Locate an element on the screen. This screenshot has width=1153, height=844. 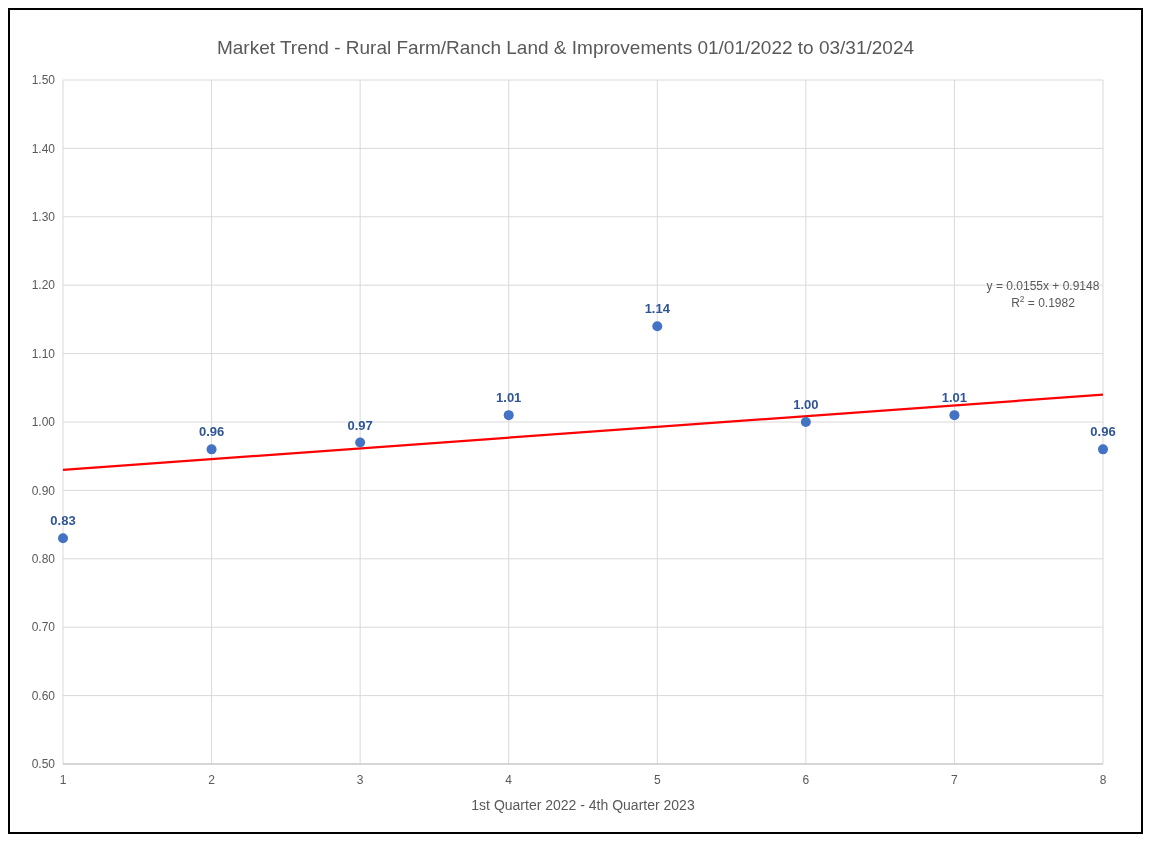
y-tick-label: 0.60 is located at coordinates (43, 695).